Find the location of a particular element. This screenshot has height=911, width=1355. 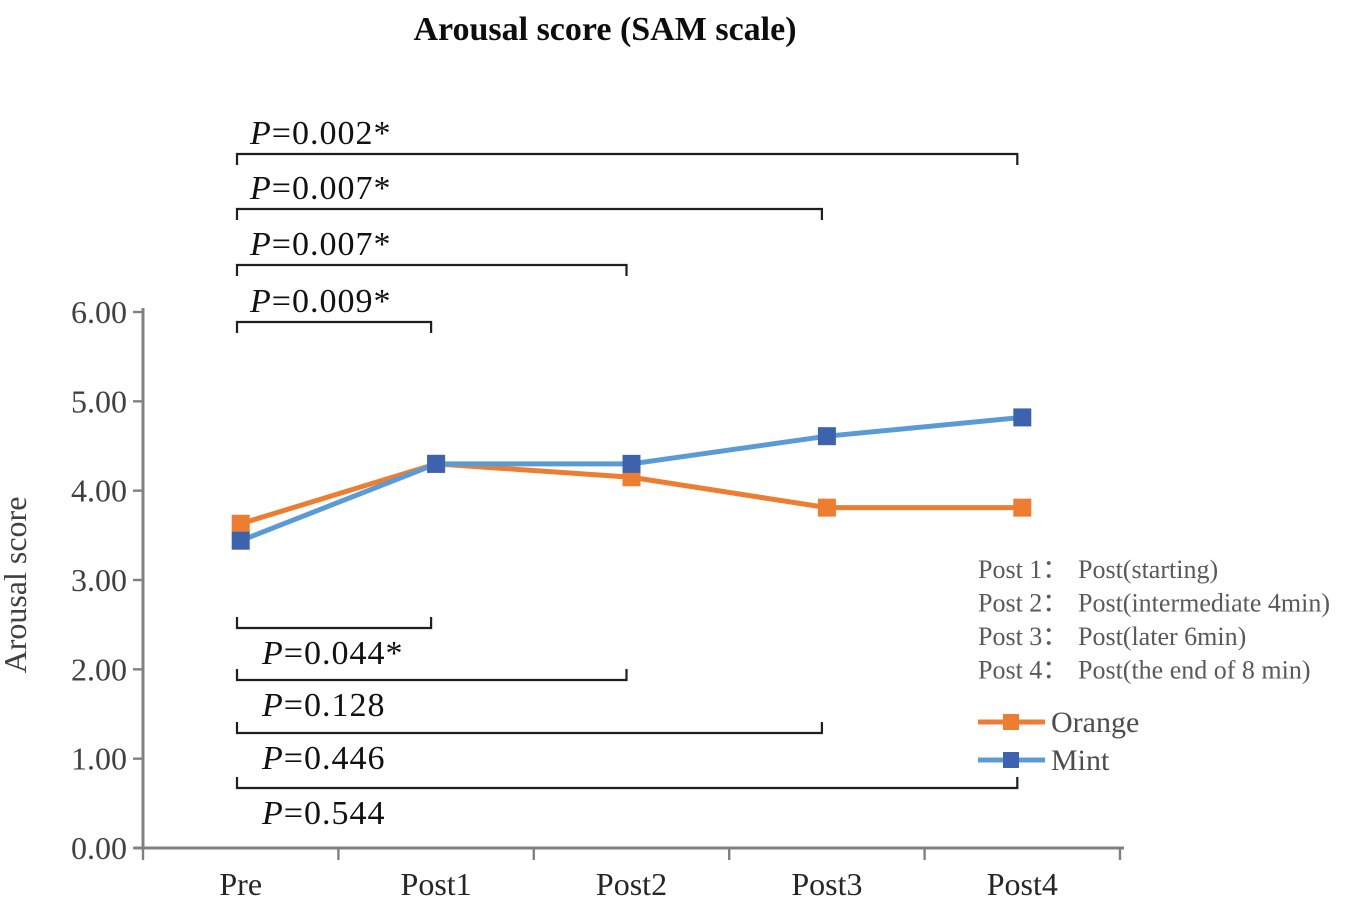

bottom-bracket-post4 is located at coordinates (627, 783).